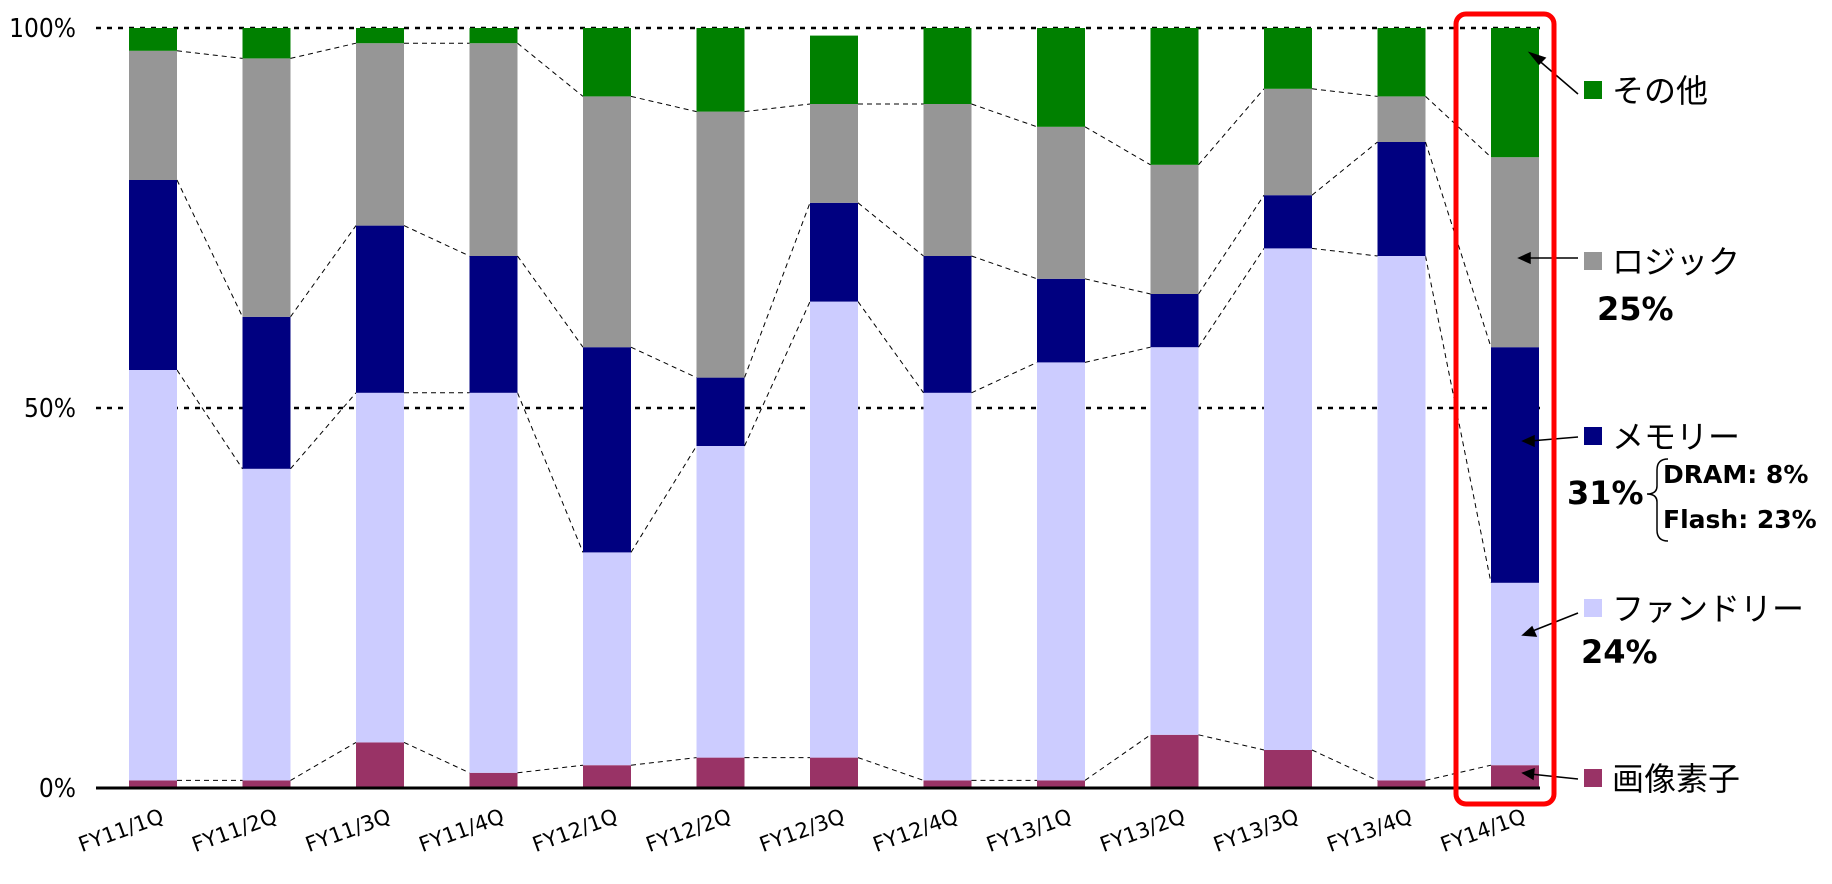  I want to click on flash-label: Flash: 23%, so click(1740, 519).